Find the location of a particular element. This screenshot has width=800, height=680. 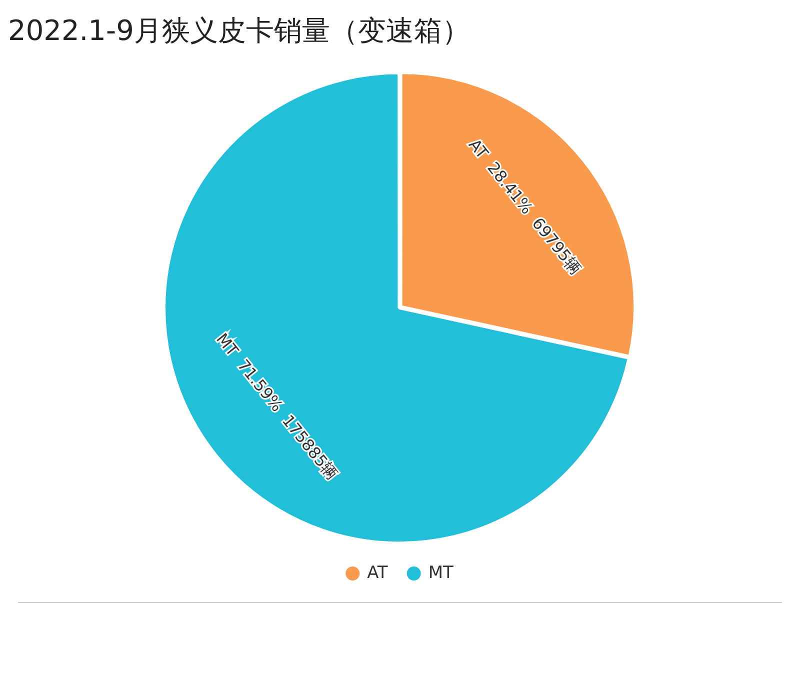

chart-title: 2022.1-9月狭义皮卡销量（变速箱） is located at coordinates (239, 31).